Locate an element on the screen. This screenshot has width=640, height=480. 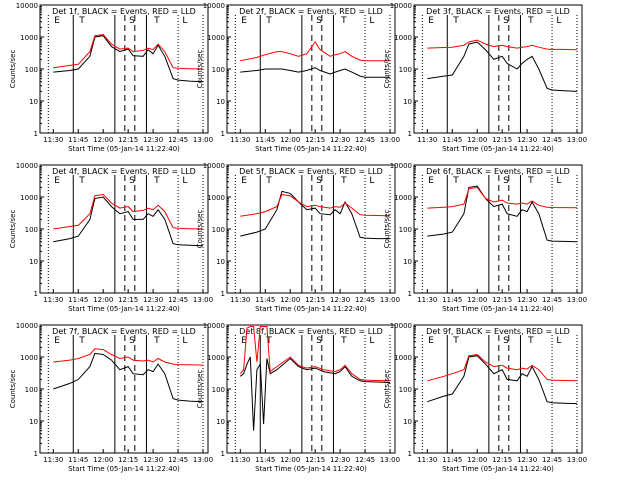
panel-title: Det 4f, BLACK = Events, RED = LLD is located at coordinates (124, 171).